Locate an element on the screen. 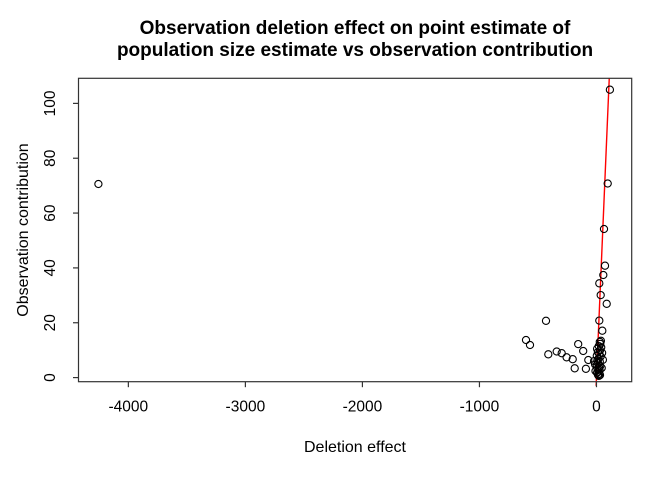 The height and width of the screenshot is (480, 672). x-tick-label: -2000 is located at coordinates (363, 407).